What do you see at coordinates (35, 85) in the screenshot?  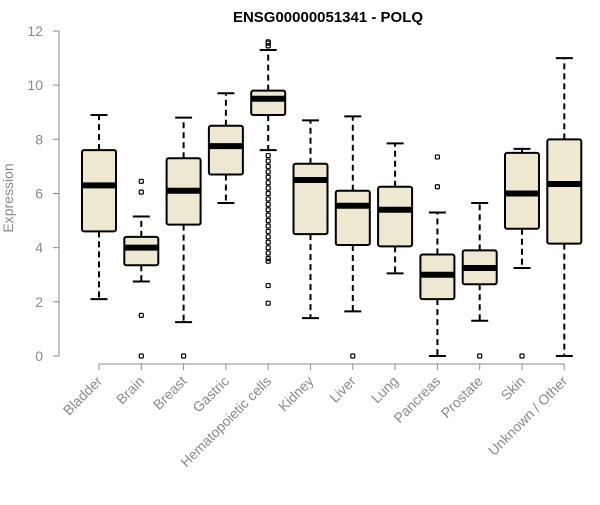 I see `y-tick-label: 10` at bounding box center [35, 85].